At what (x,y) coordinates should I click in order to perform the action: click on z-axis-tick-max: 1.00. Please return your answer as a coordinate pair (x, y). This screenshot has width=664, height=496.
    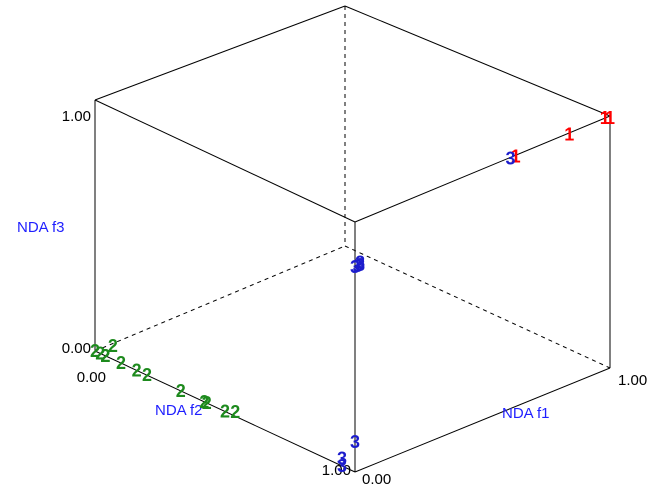
    Looking at the image, I should click on (76, 116).